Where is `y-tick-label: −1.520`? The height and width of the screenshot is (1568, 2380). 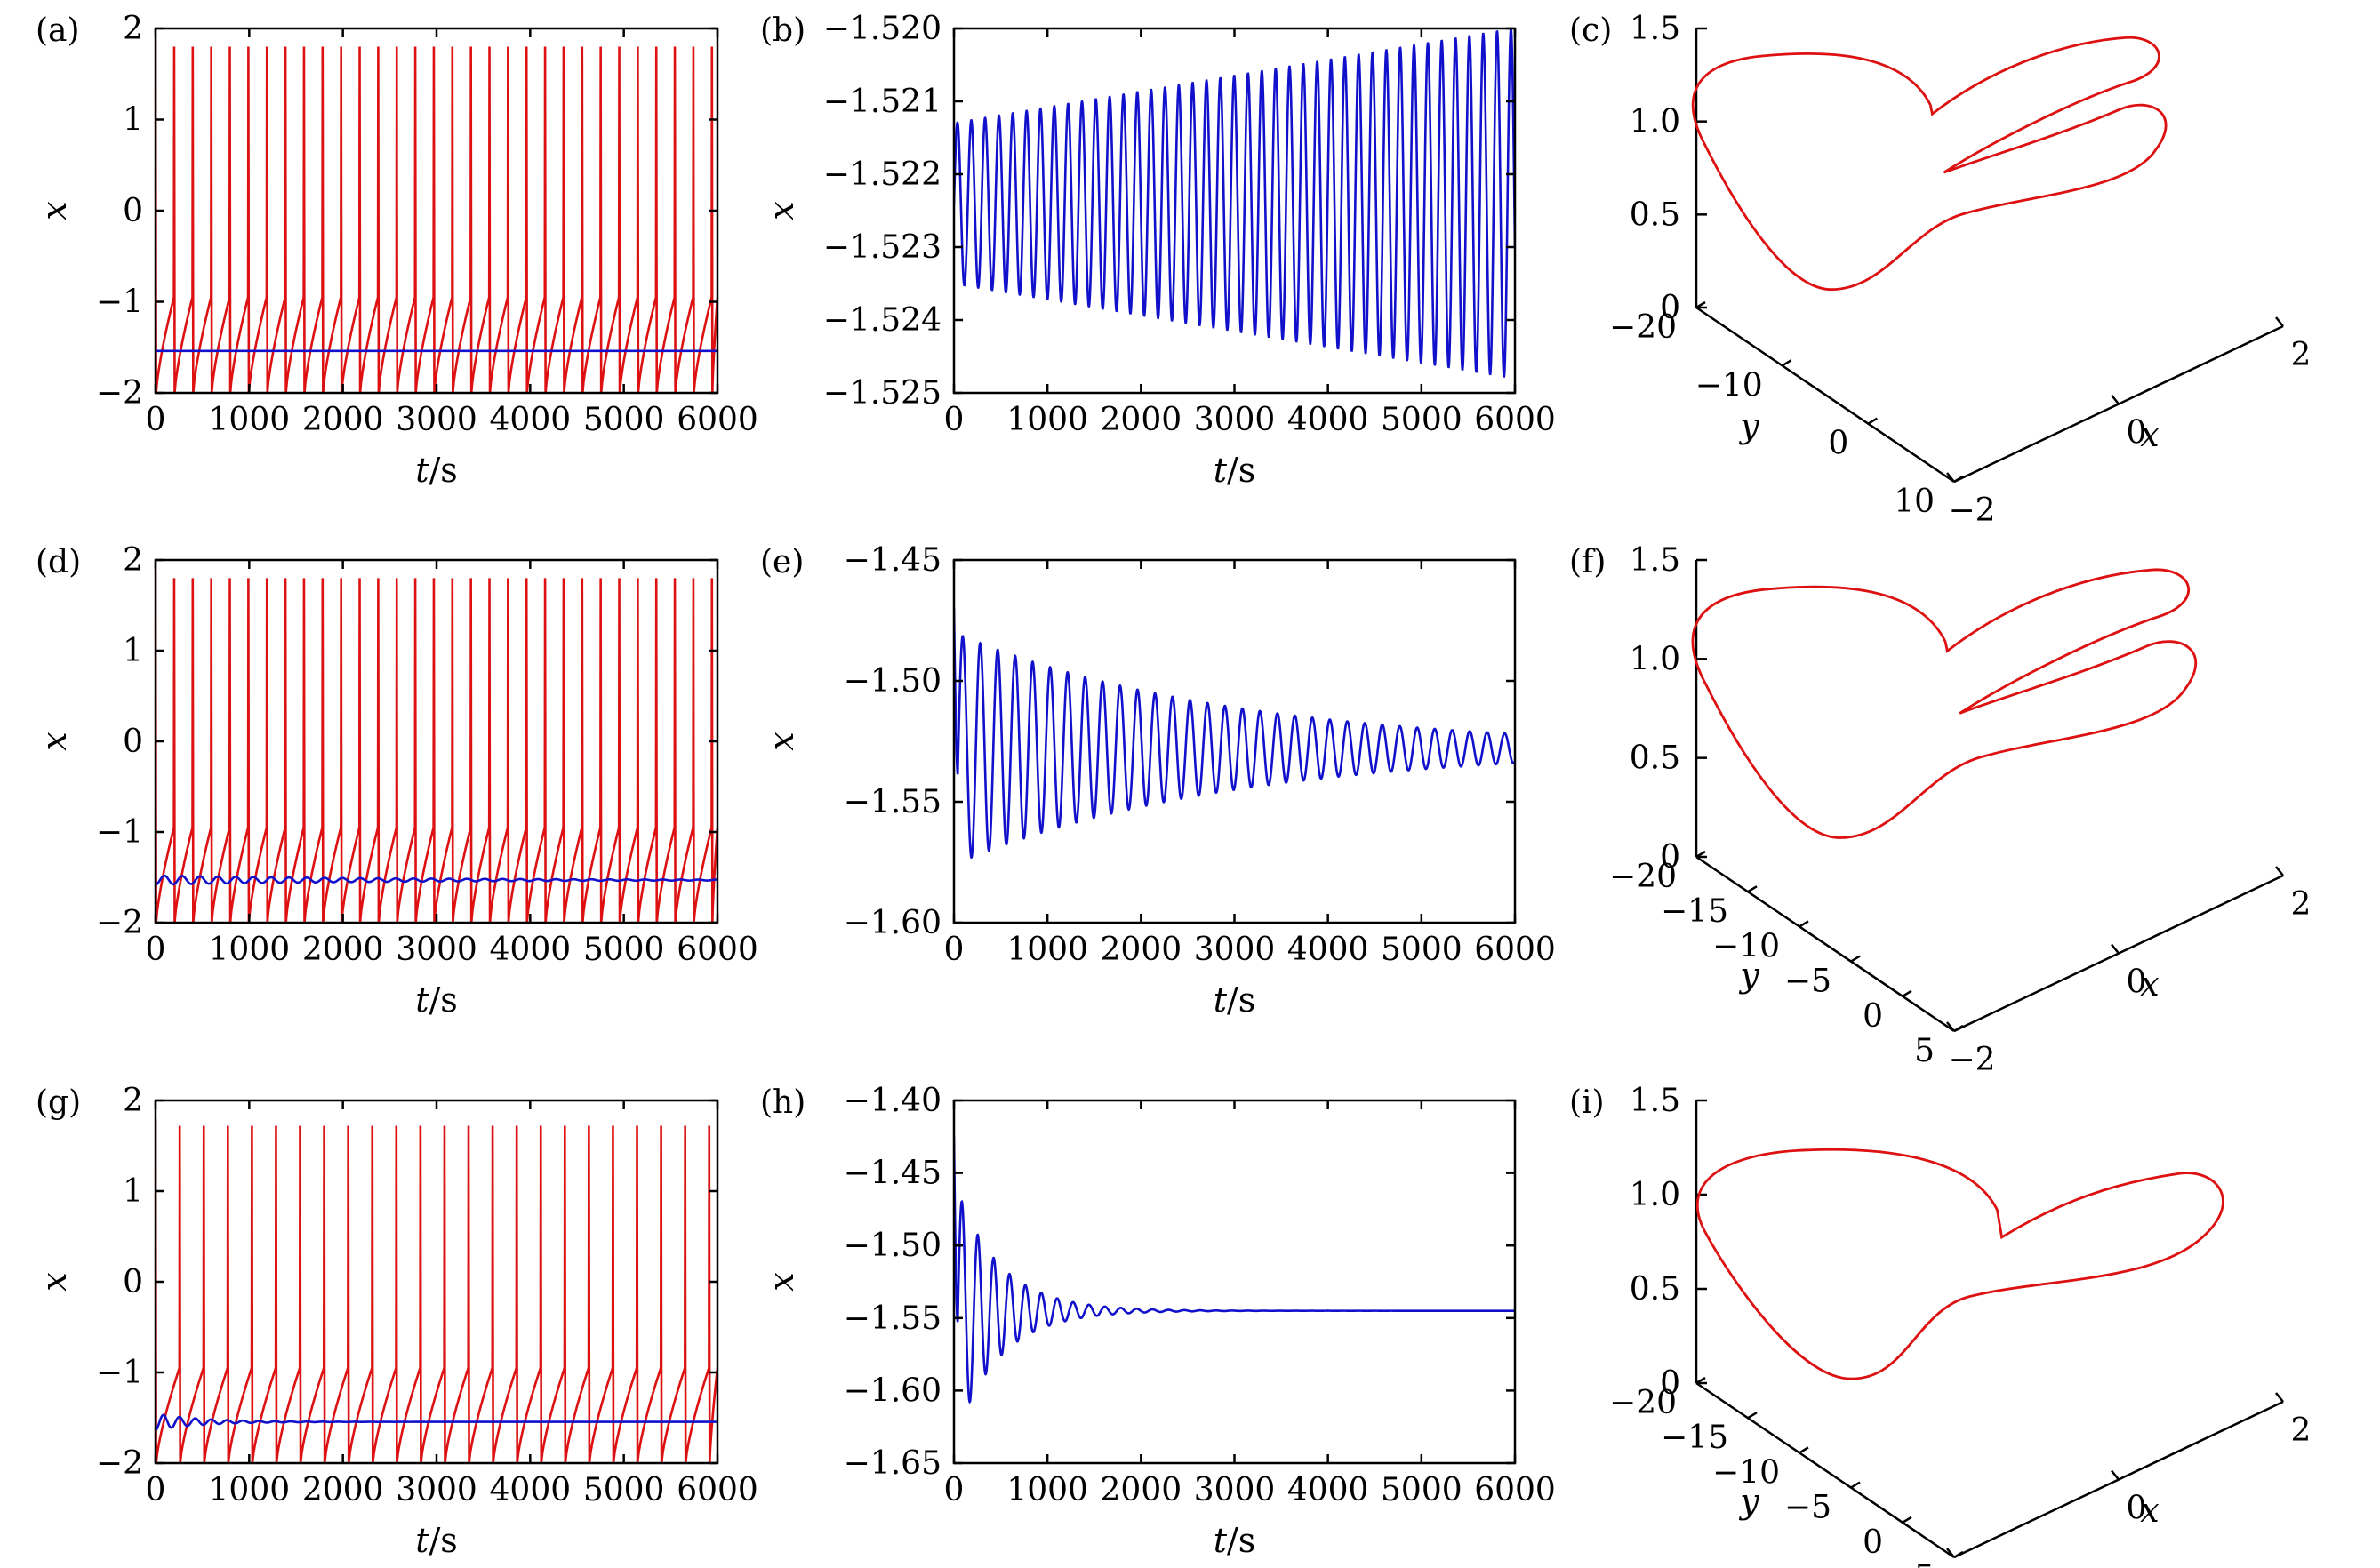 y-tick-label: −1.520 is located at coordinates (882, 29).